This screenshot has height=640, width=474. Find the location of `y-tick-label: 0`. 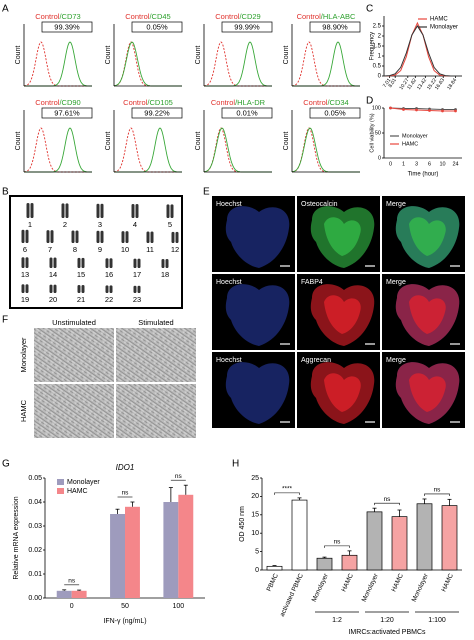

y-tick-label: 0 is located at coordinates (380, 77).